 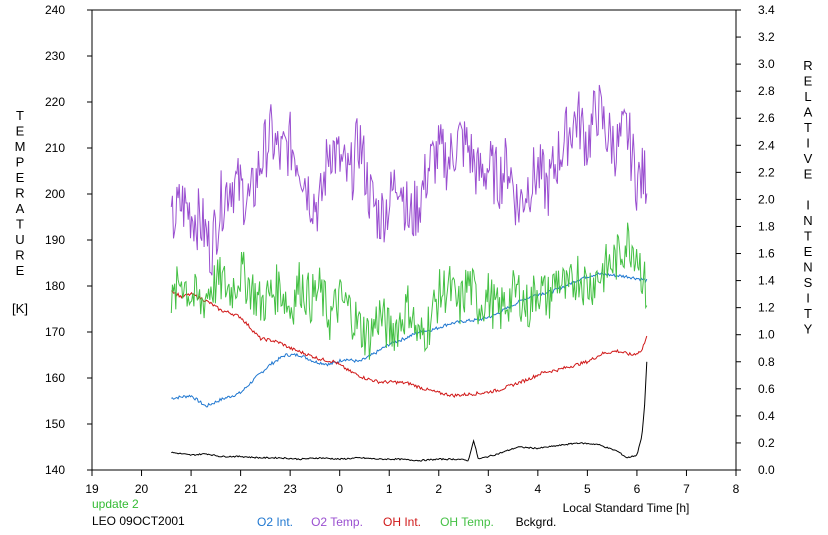 What do you see at coordinates (766, 470) in the screenshot?
I see `y-right-tick-label-0: 0.0` at bounding box center [766, 470].